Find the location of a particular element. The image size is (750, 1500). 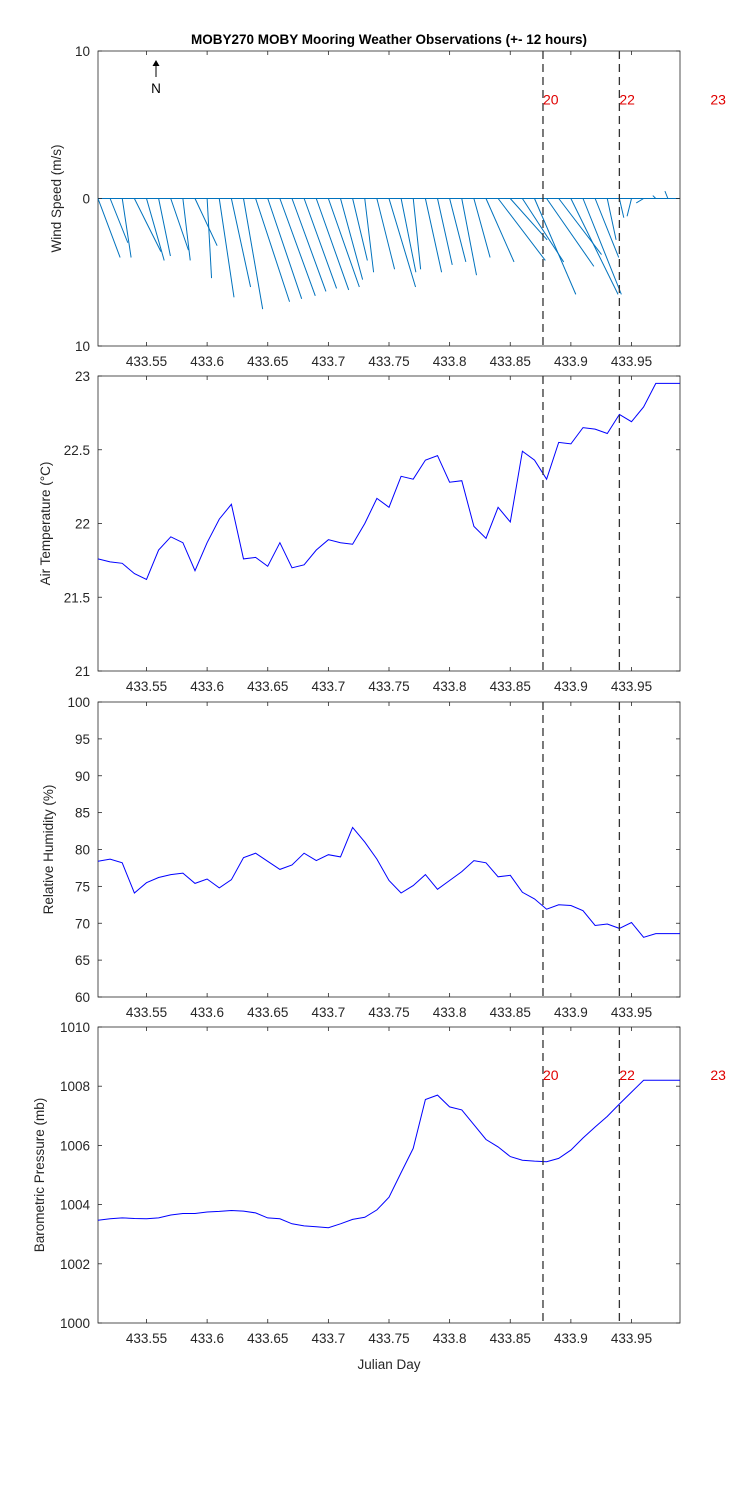

y-axis-label: Wind Speed (m/s) is located at coordinates (56, 198).